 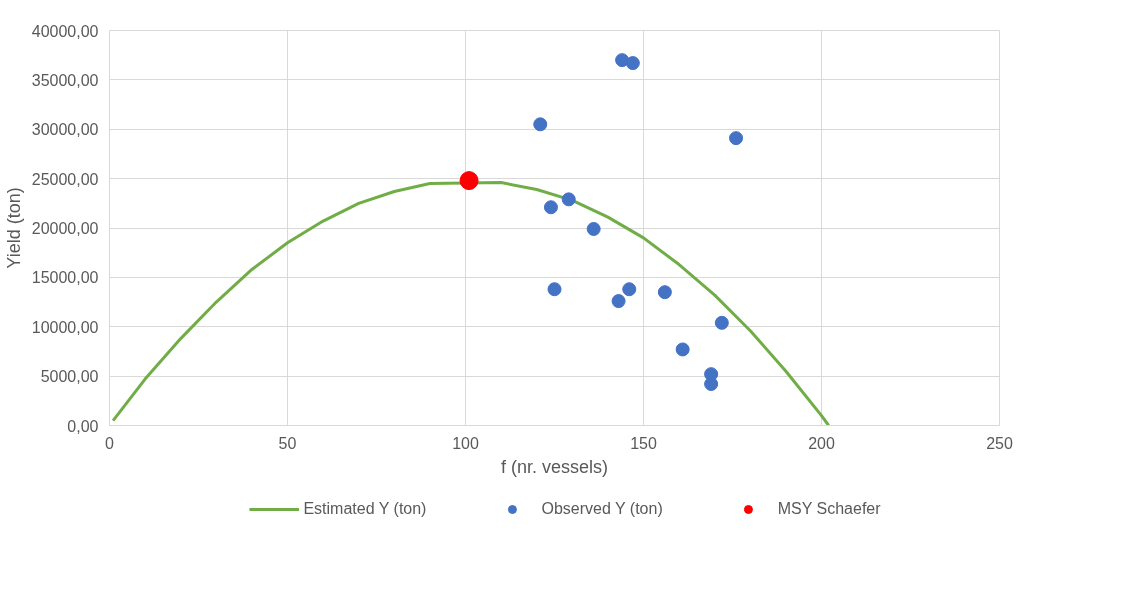 I want to click on y-tick-label: 5000,00, so click(x=69, y=377).